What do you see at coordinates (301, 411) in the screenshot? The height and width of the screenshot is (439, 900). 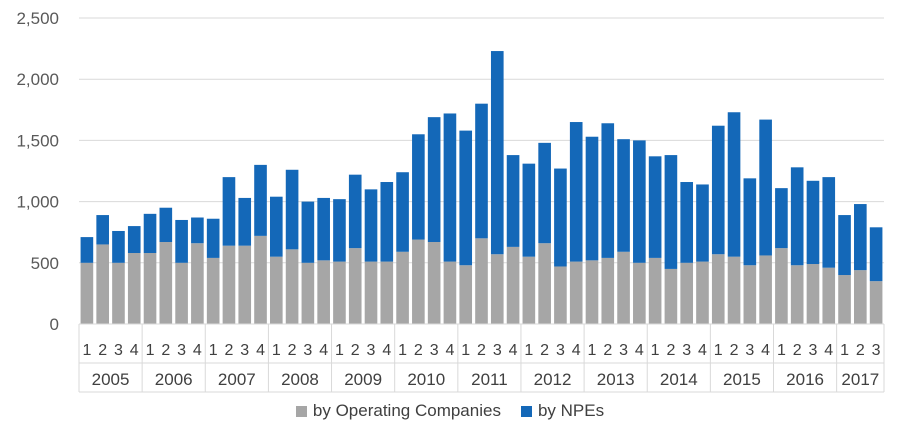 I see `legend-swatch-operating` at bounding box center [301, 411].